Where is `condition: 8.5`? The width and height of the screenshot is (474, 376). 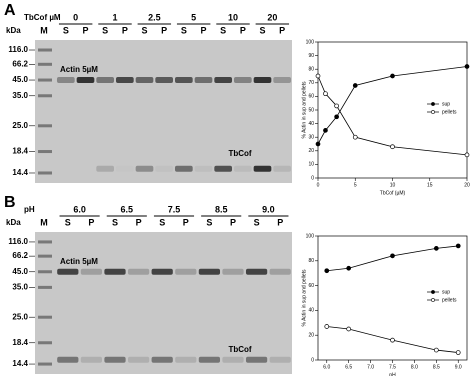 condition: 8.5 is located at coordinates (221, 209).